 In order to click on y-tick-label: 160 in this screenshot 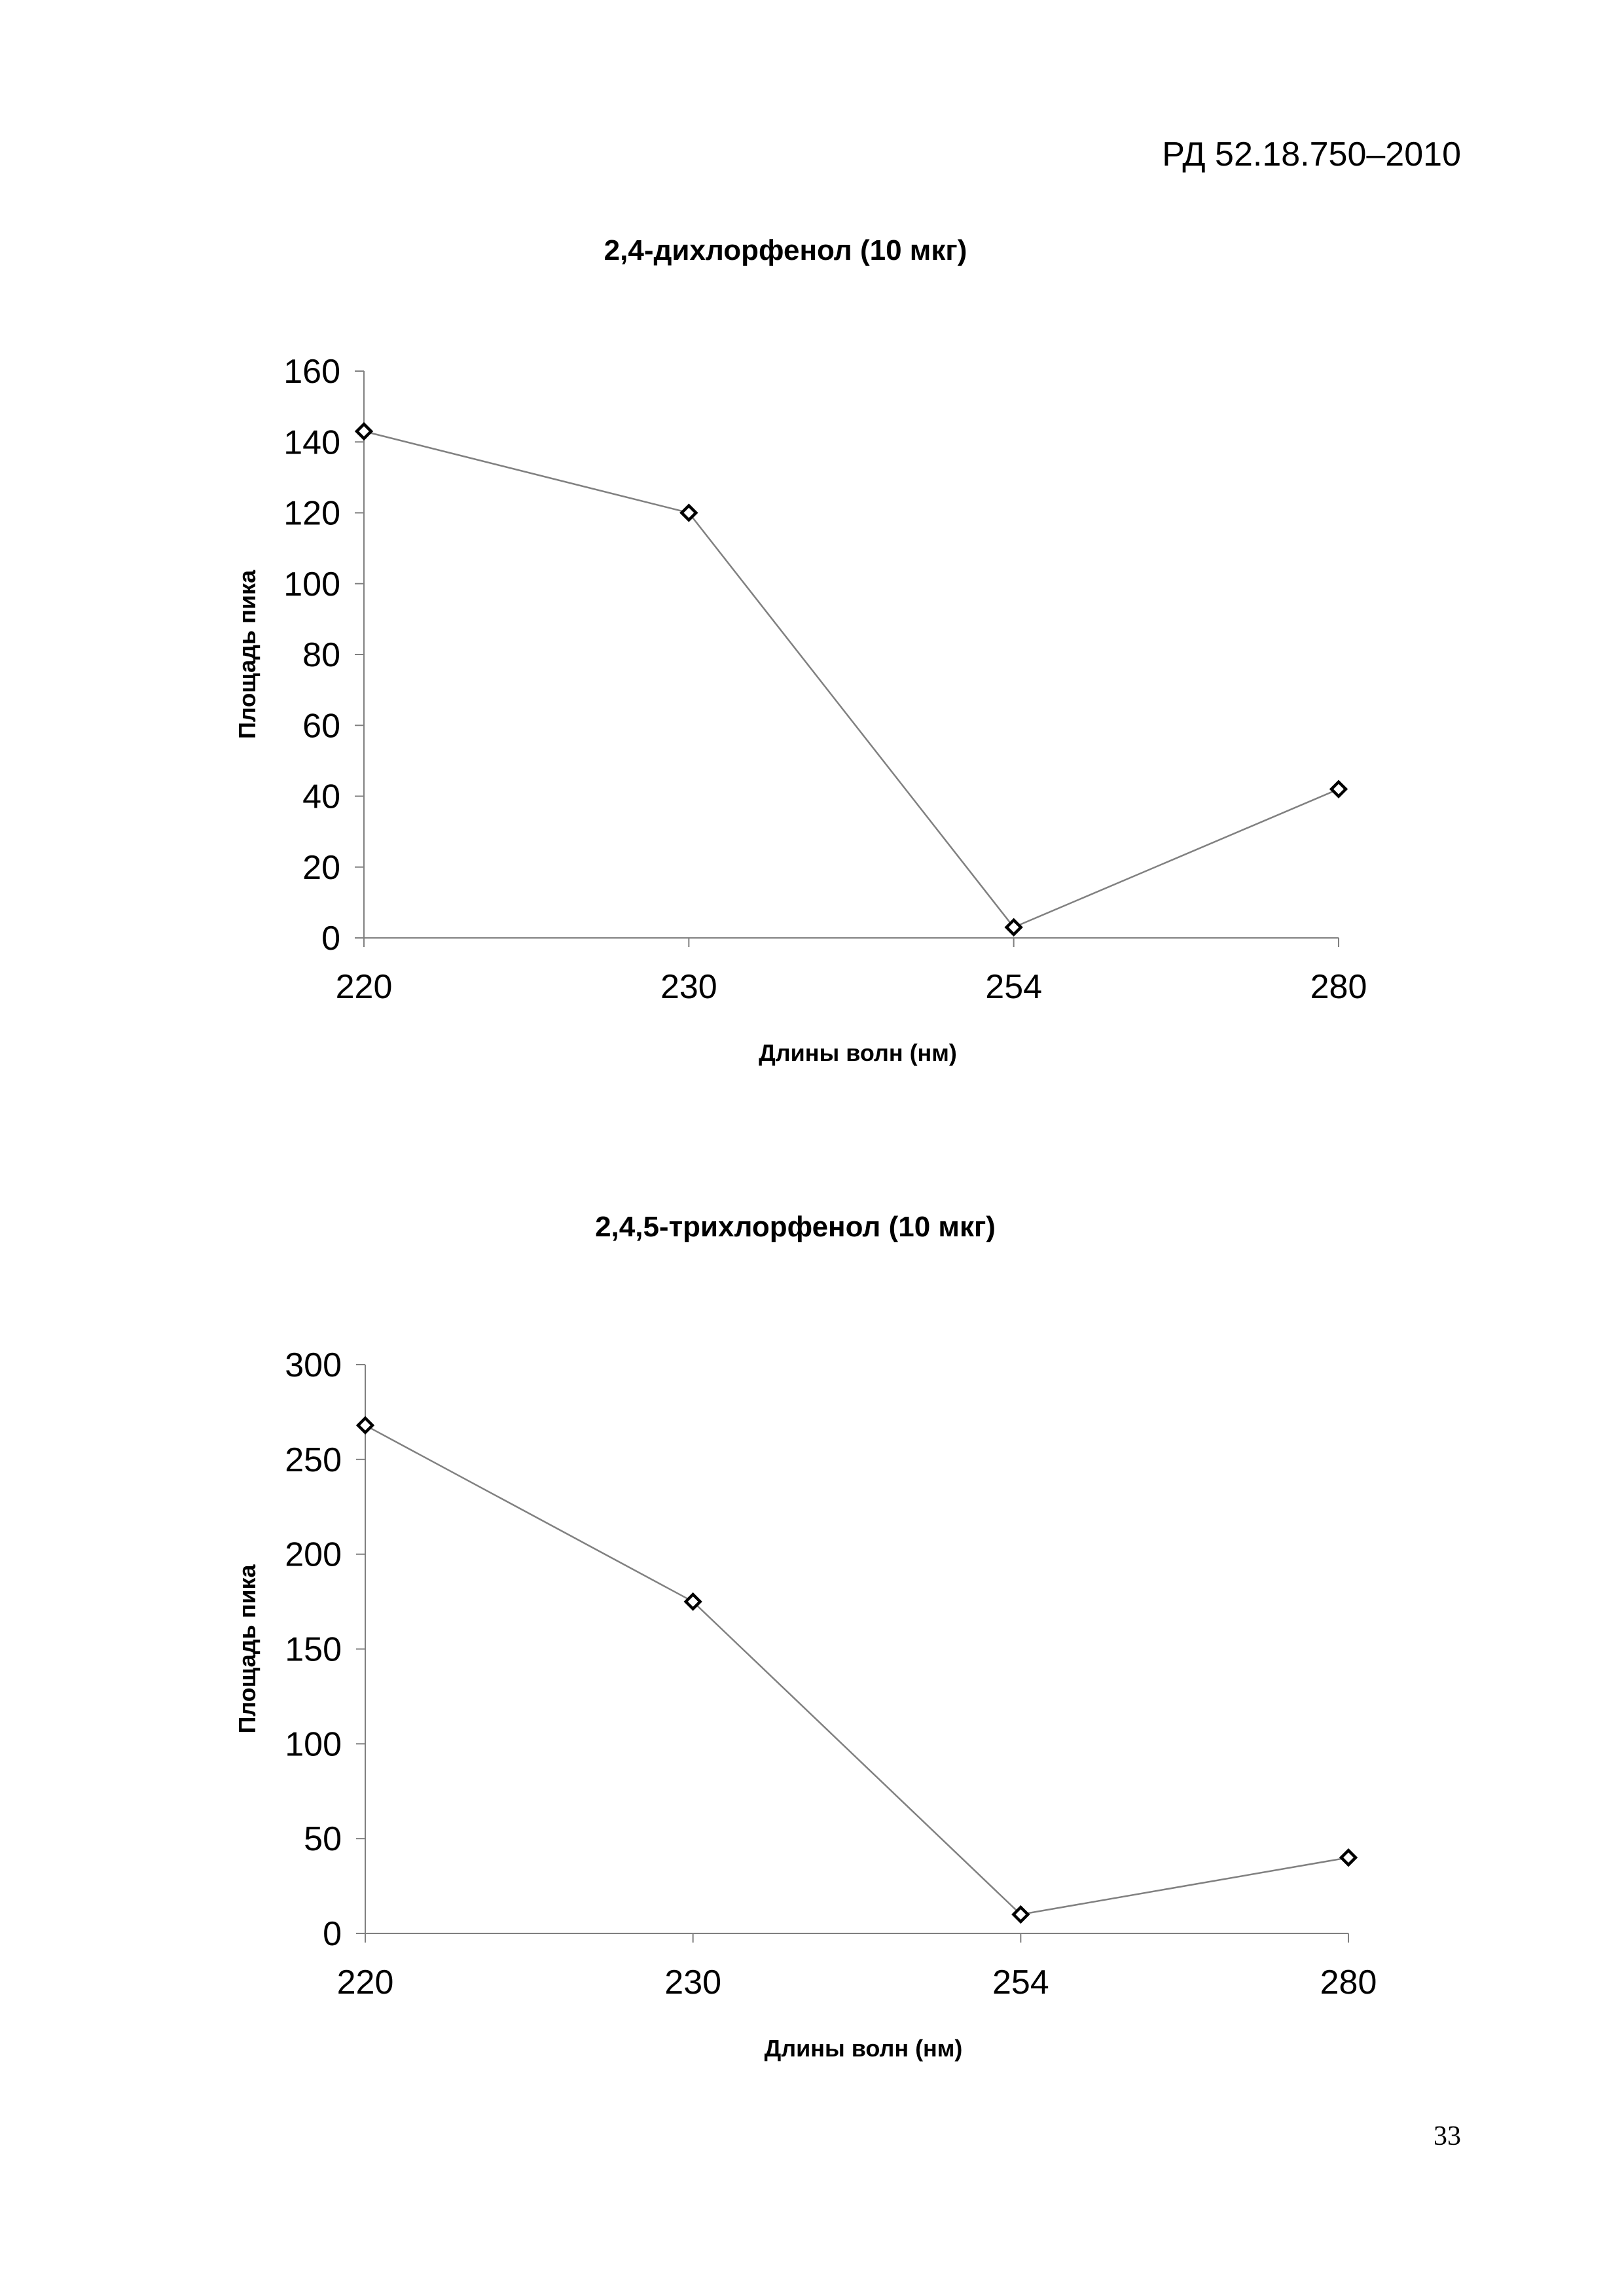, I will do `click(311, 372)`.